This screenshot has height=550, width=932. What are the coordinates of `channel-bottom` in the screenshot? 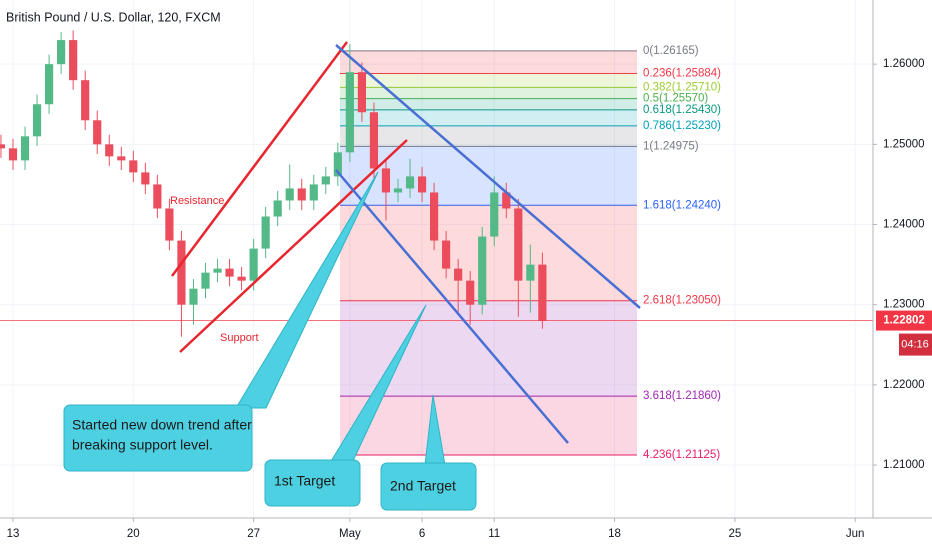 It's located at (452, 306).